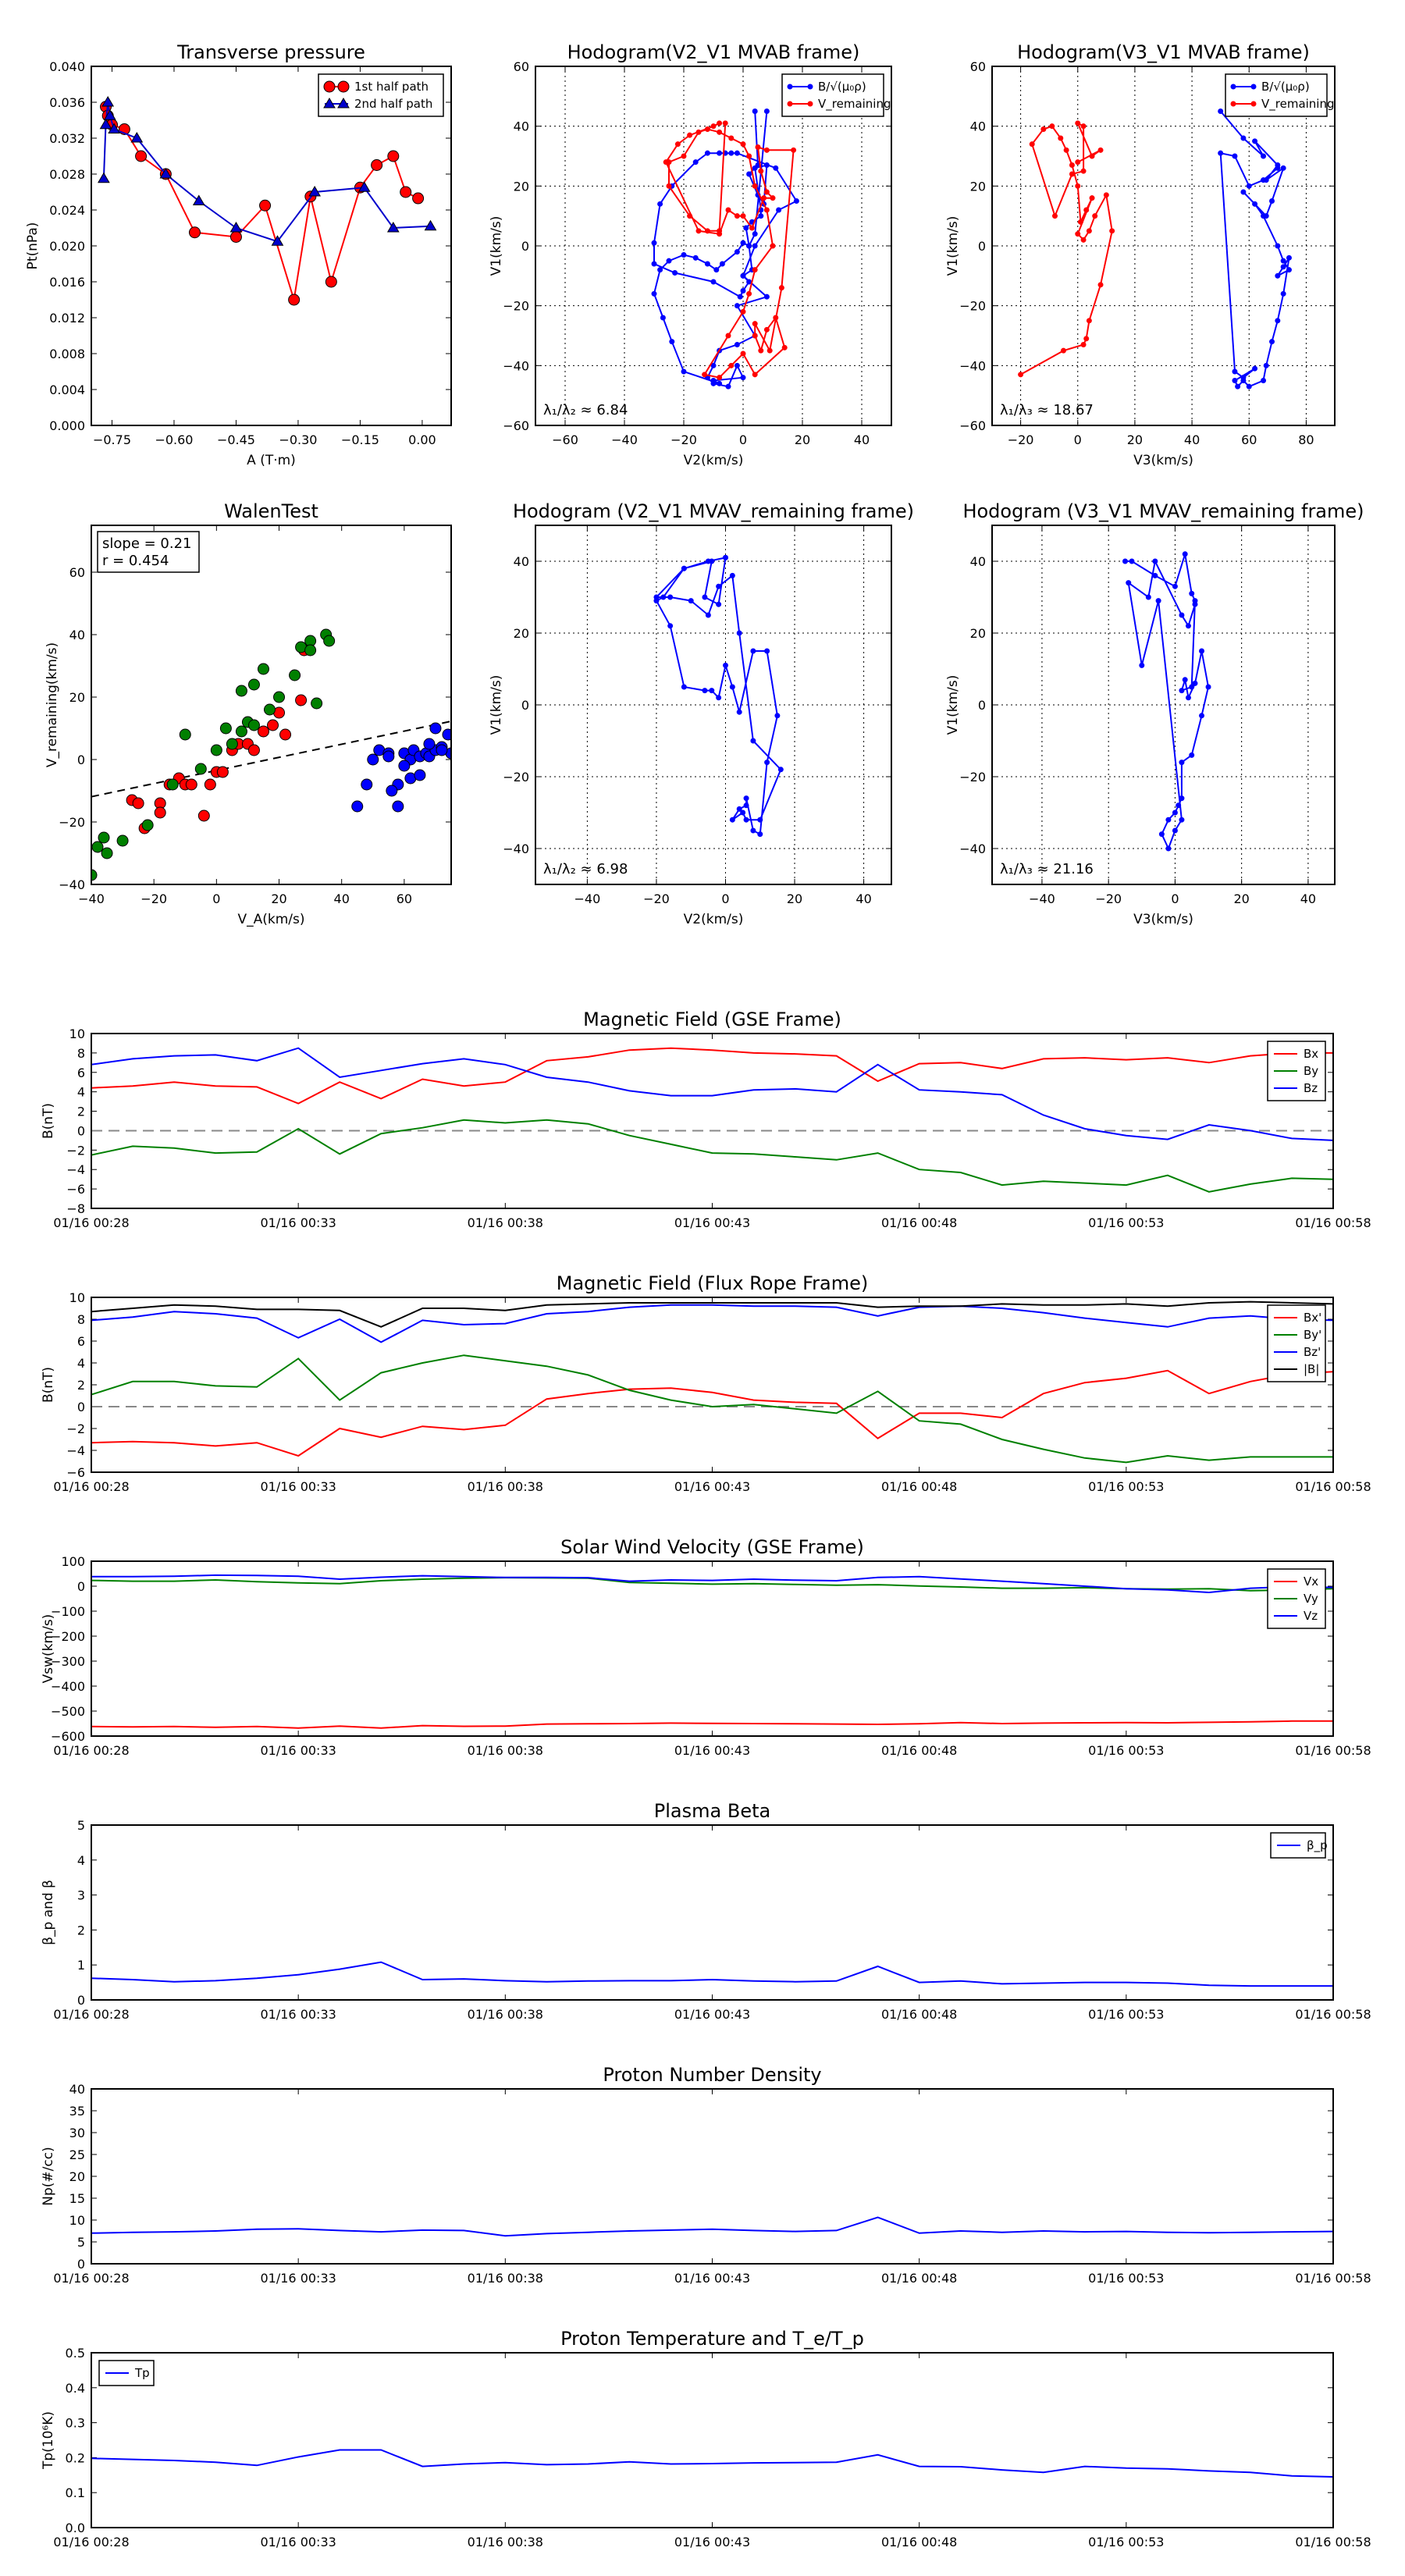  Describe the element at coordinates (68, 1661) in the screenshot. I see `y-tick-label: −300` at that location.